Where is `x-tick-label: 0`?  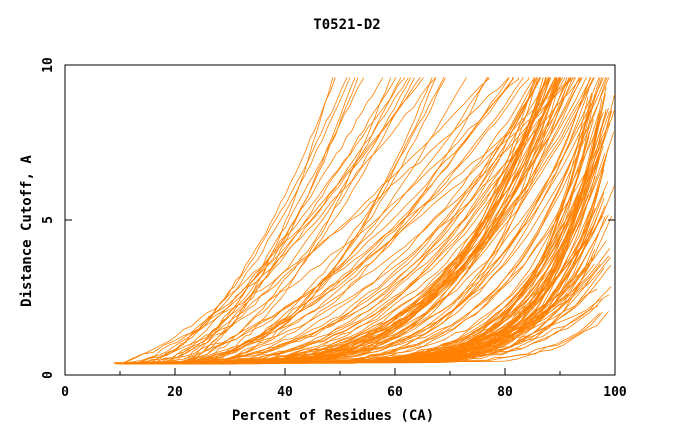 x-tick-label: 0 is located at coordinates (65, 392).